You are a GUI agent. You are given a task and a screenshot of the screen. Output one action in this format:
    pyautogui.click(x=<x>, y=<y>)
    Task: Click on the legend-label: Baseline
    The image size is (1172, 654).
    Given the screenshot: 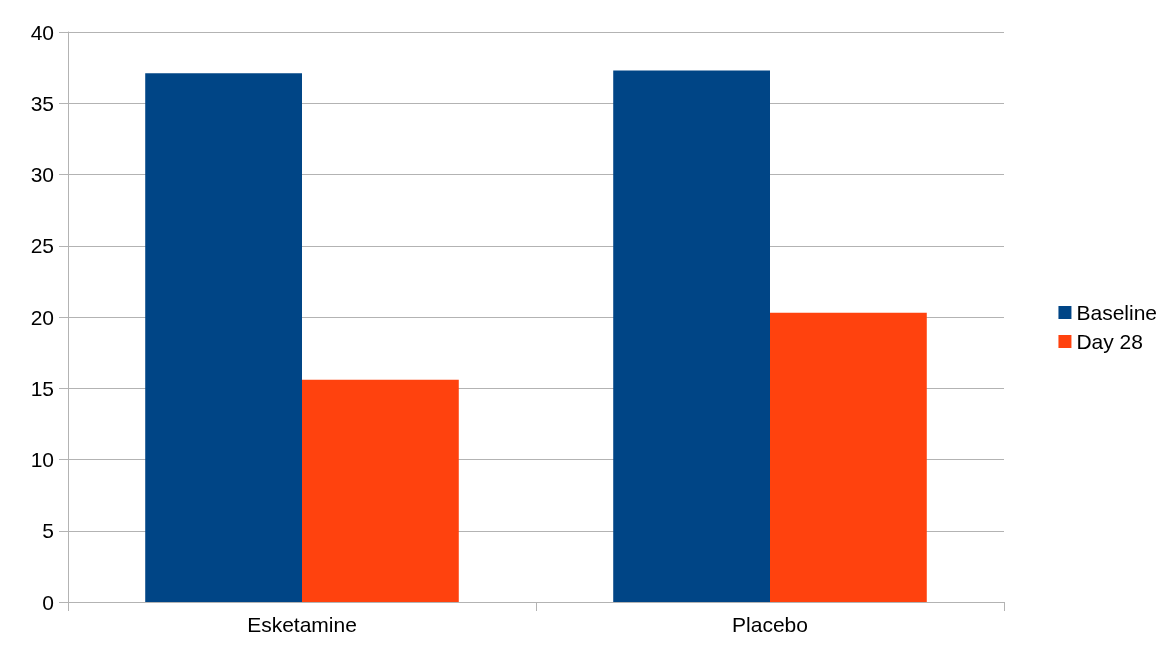 What is the action you would take?
    pyautogui.click(x=1117, y=312)
    